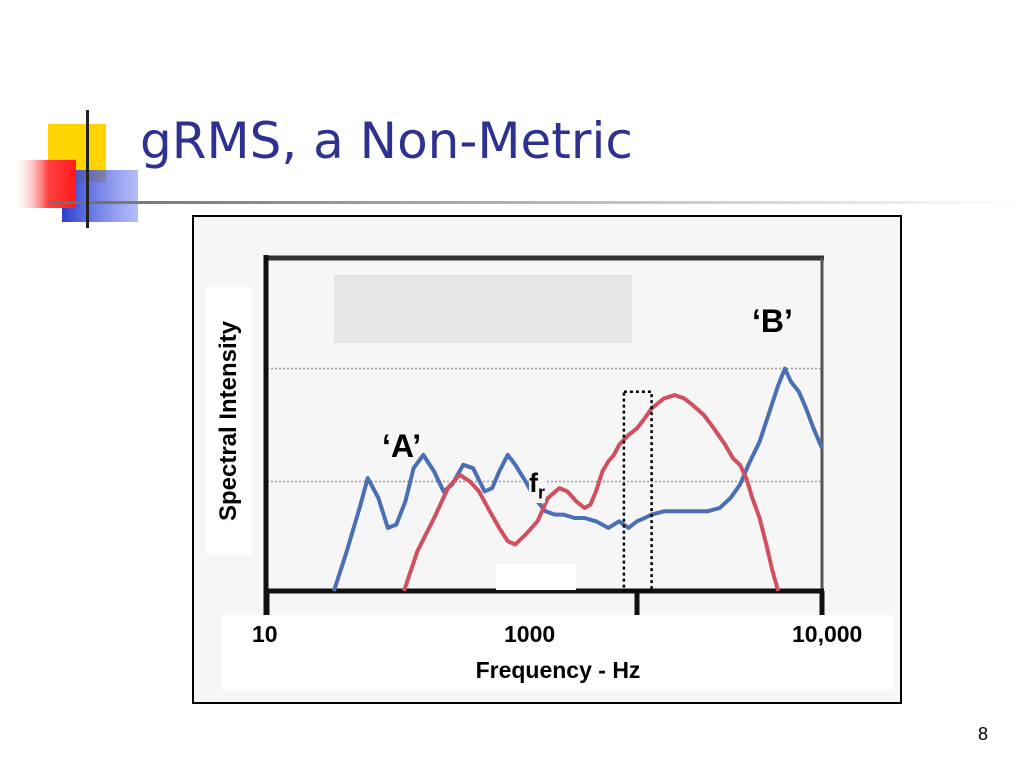 The image size is (1024, 768). Describe the element at coordinates (533, 483) in the screenshot. I see `resonance-symbol: f` at that location.